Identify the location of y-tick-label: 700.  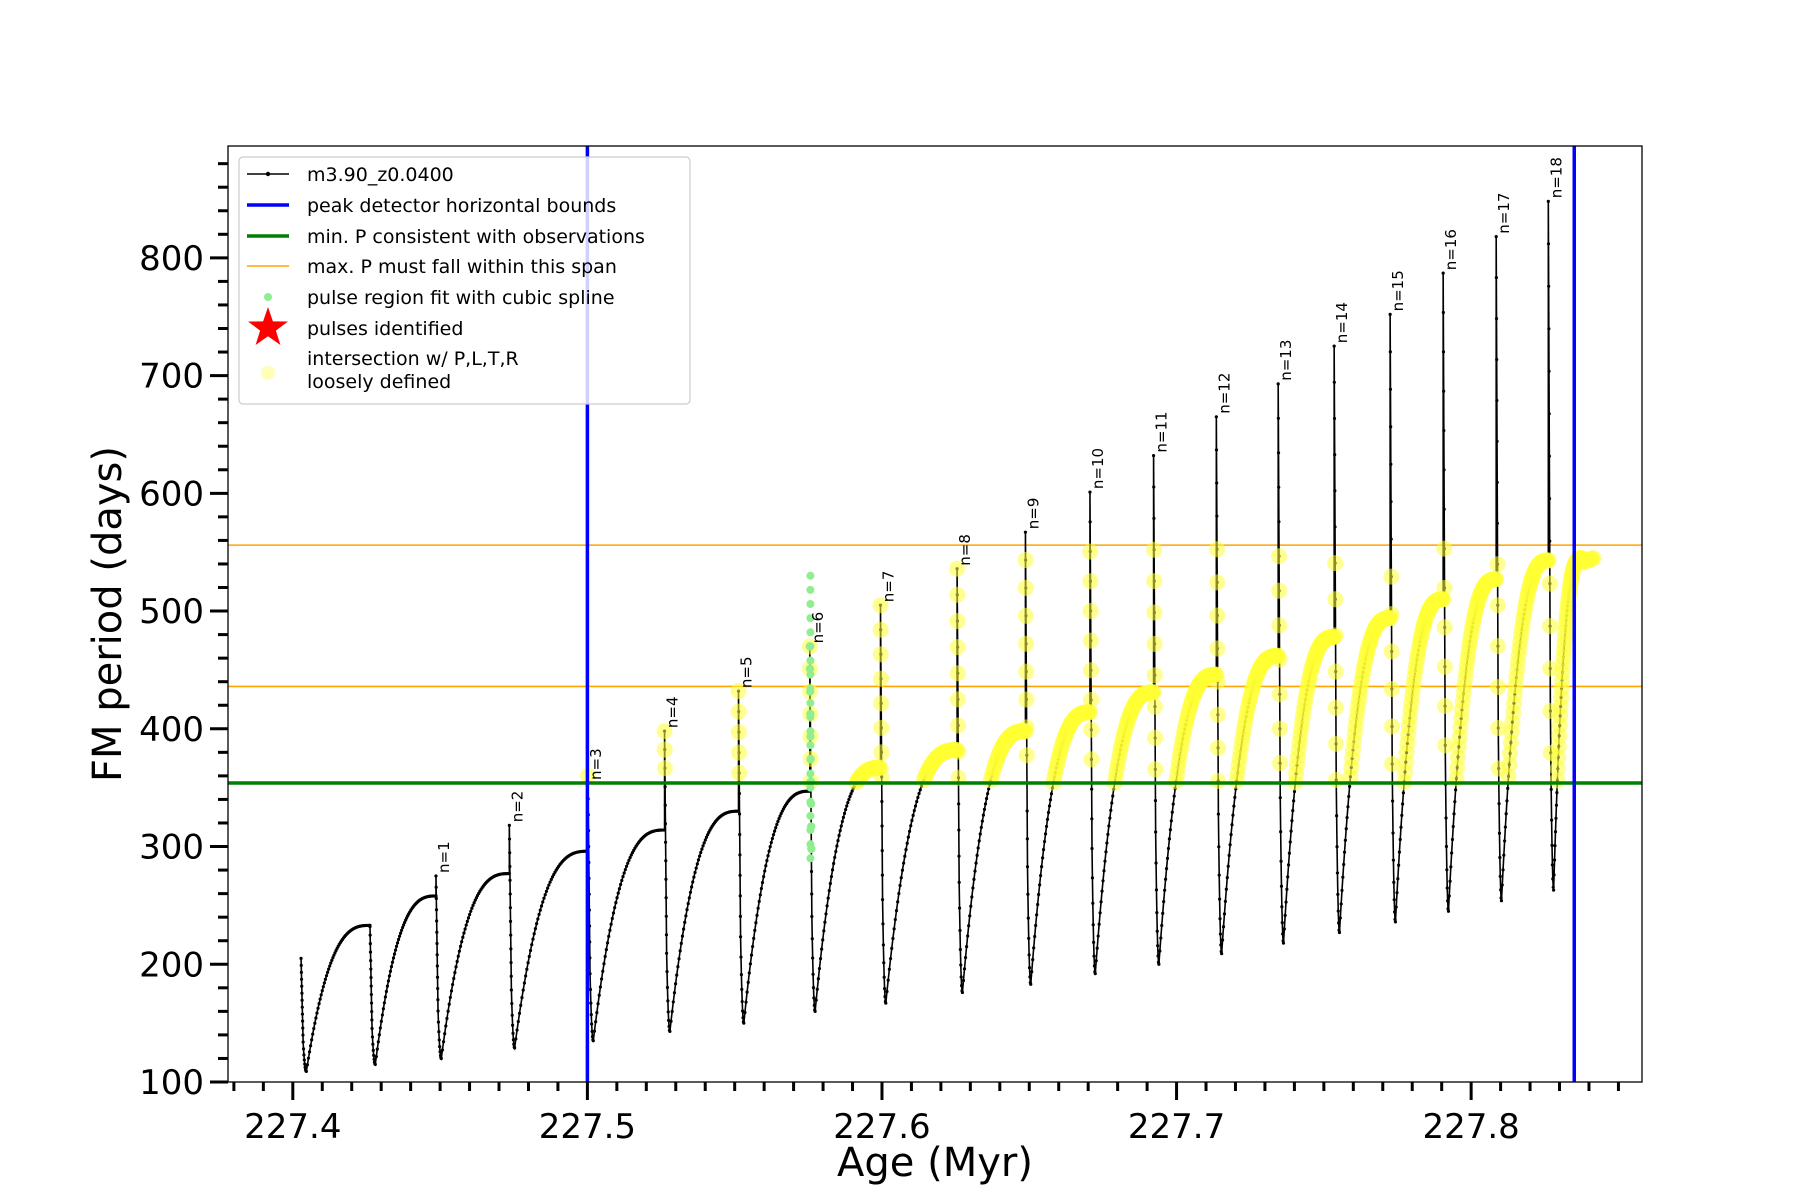
(171, 377).